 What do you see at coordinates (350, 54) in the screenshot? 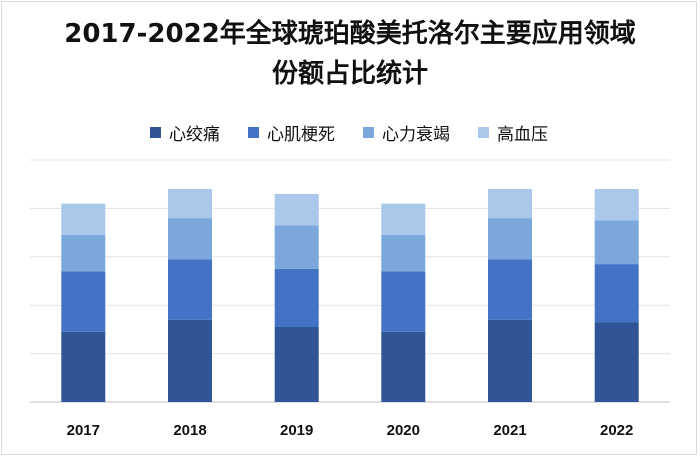
I see `chart-title: 2017-2022年全球琥珀酸美托洛尔主要应用领域 份额占比统计` at bounding box center [350, 54].